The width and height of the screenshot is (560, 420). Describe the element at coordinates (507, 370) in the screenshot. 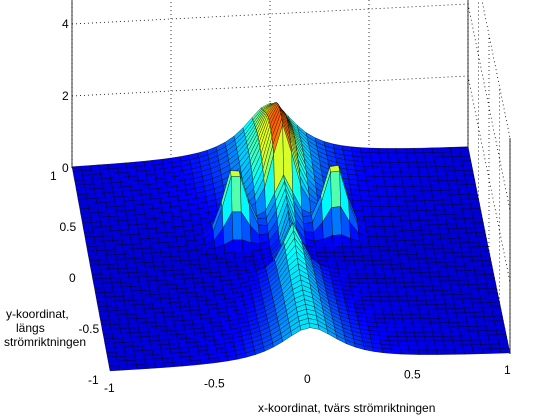

I see `x-tick-label: 1` at that location.